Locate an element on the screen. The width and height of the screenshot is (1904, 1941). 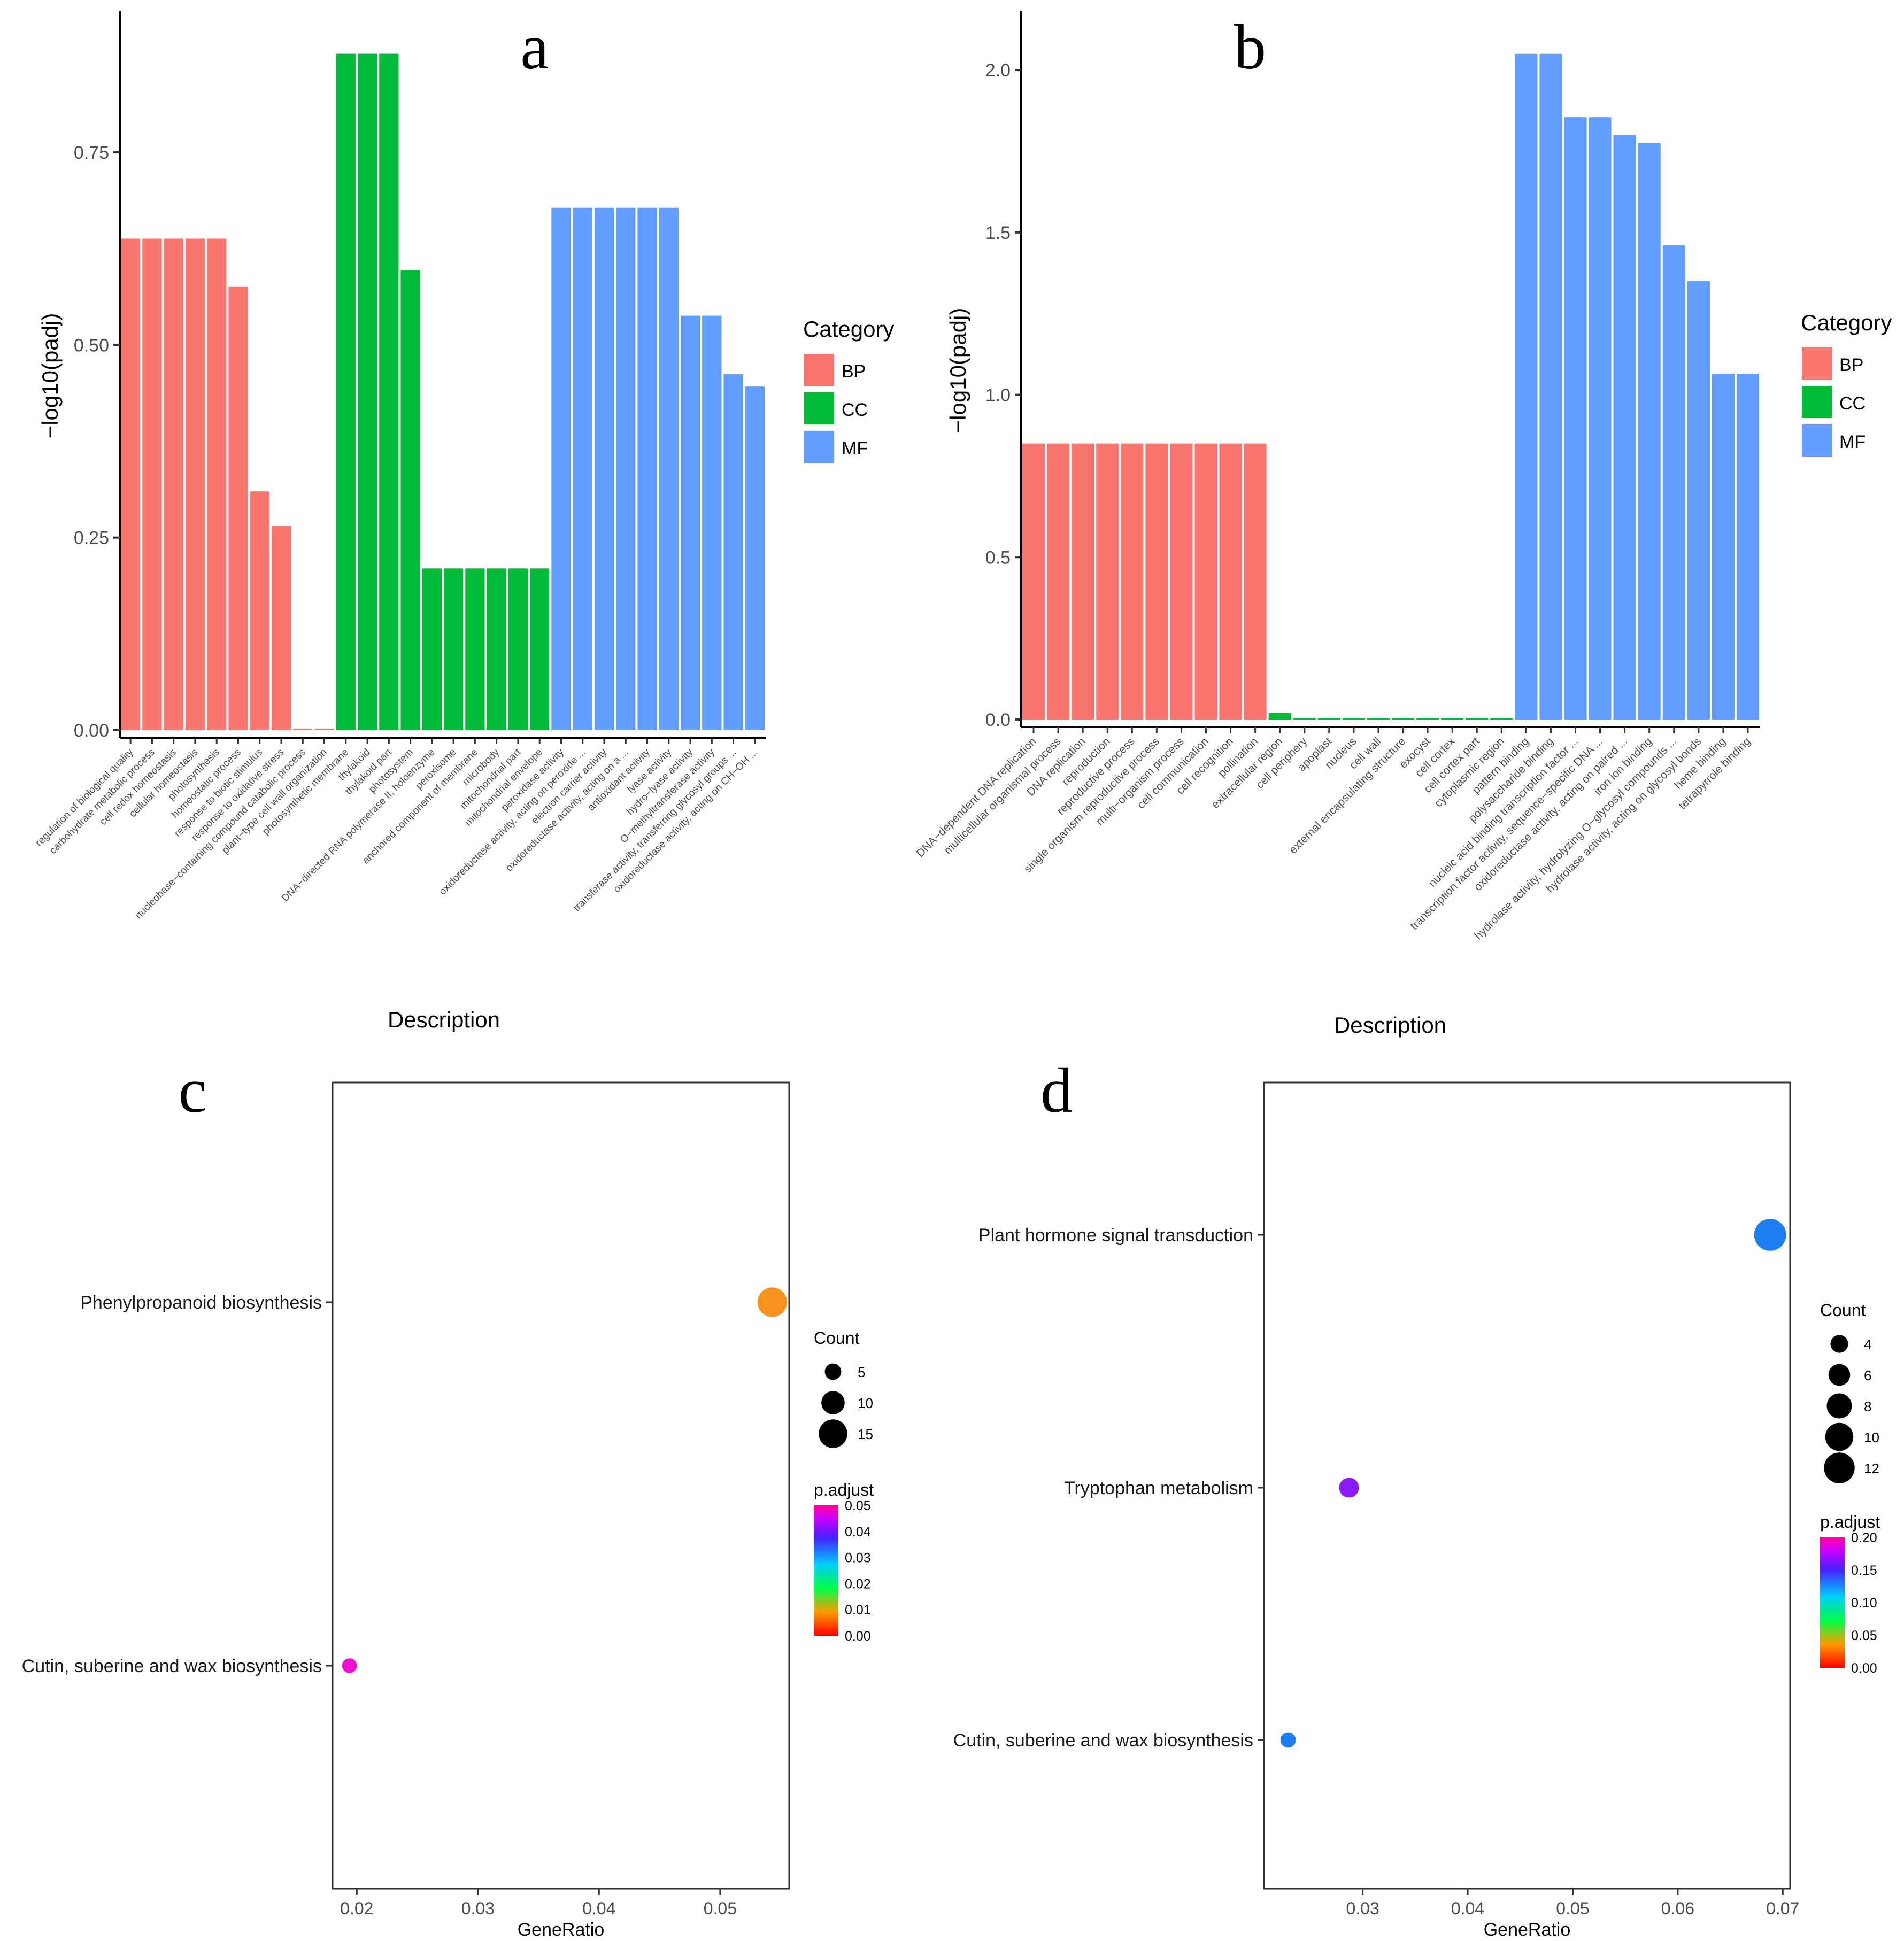
panel-label-c: c is located at coordinates (192, 1090).